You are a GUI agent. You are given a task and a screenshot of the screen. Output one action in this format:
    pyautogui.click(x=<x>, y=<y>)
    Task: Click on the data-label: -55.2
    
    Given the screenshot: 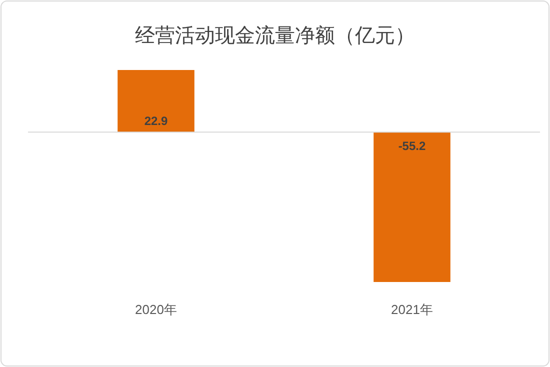 What is the action you would take?
    pyautogui.click(x=412, y=146)
    